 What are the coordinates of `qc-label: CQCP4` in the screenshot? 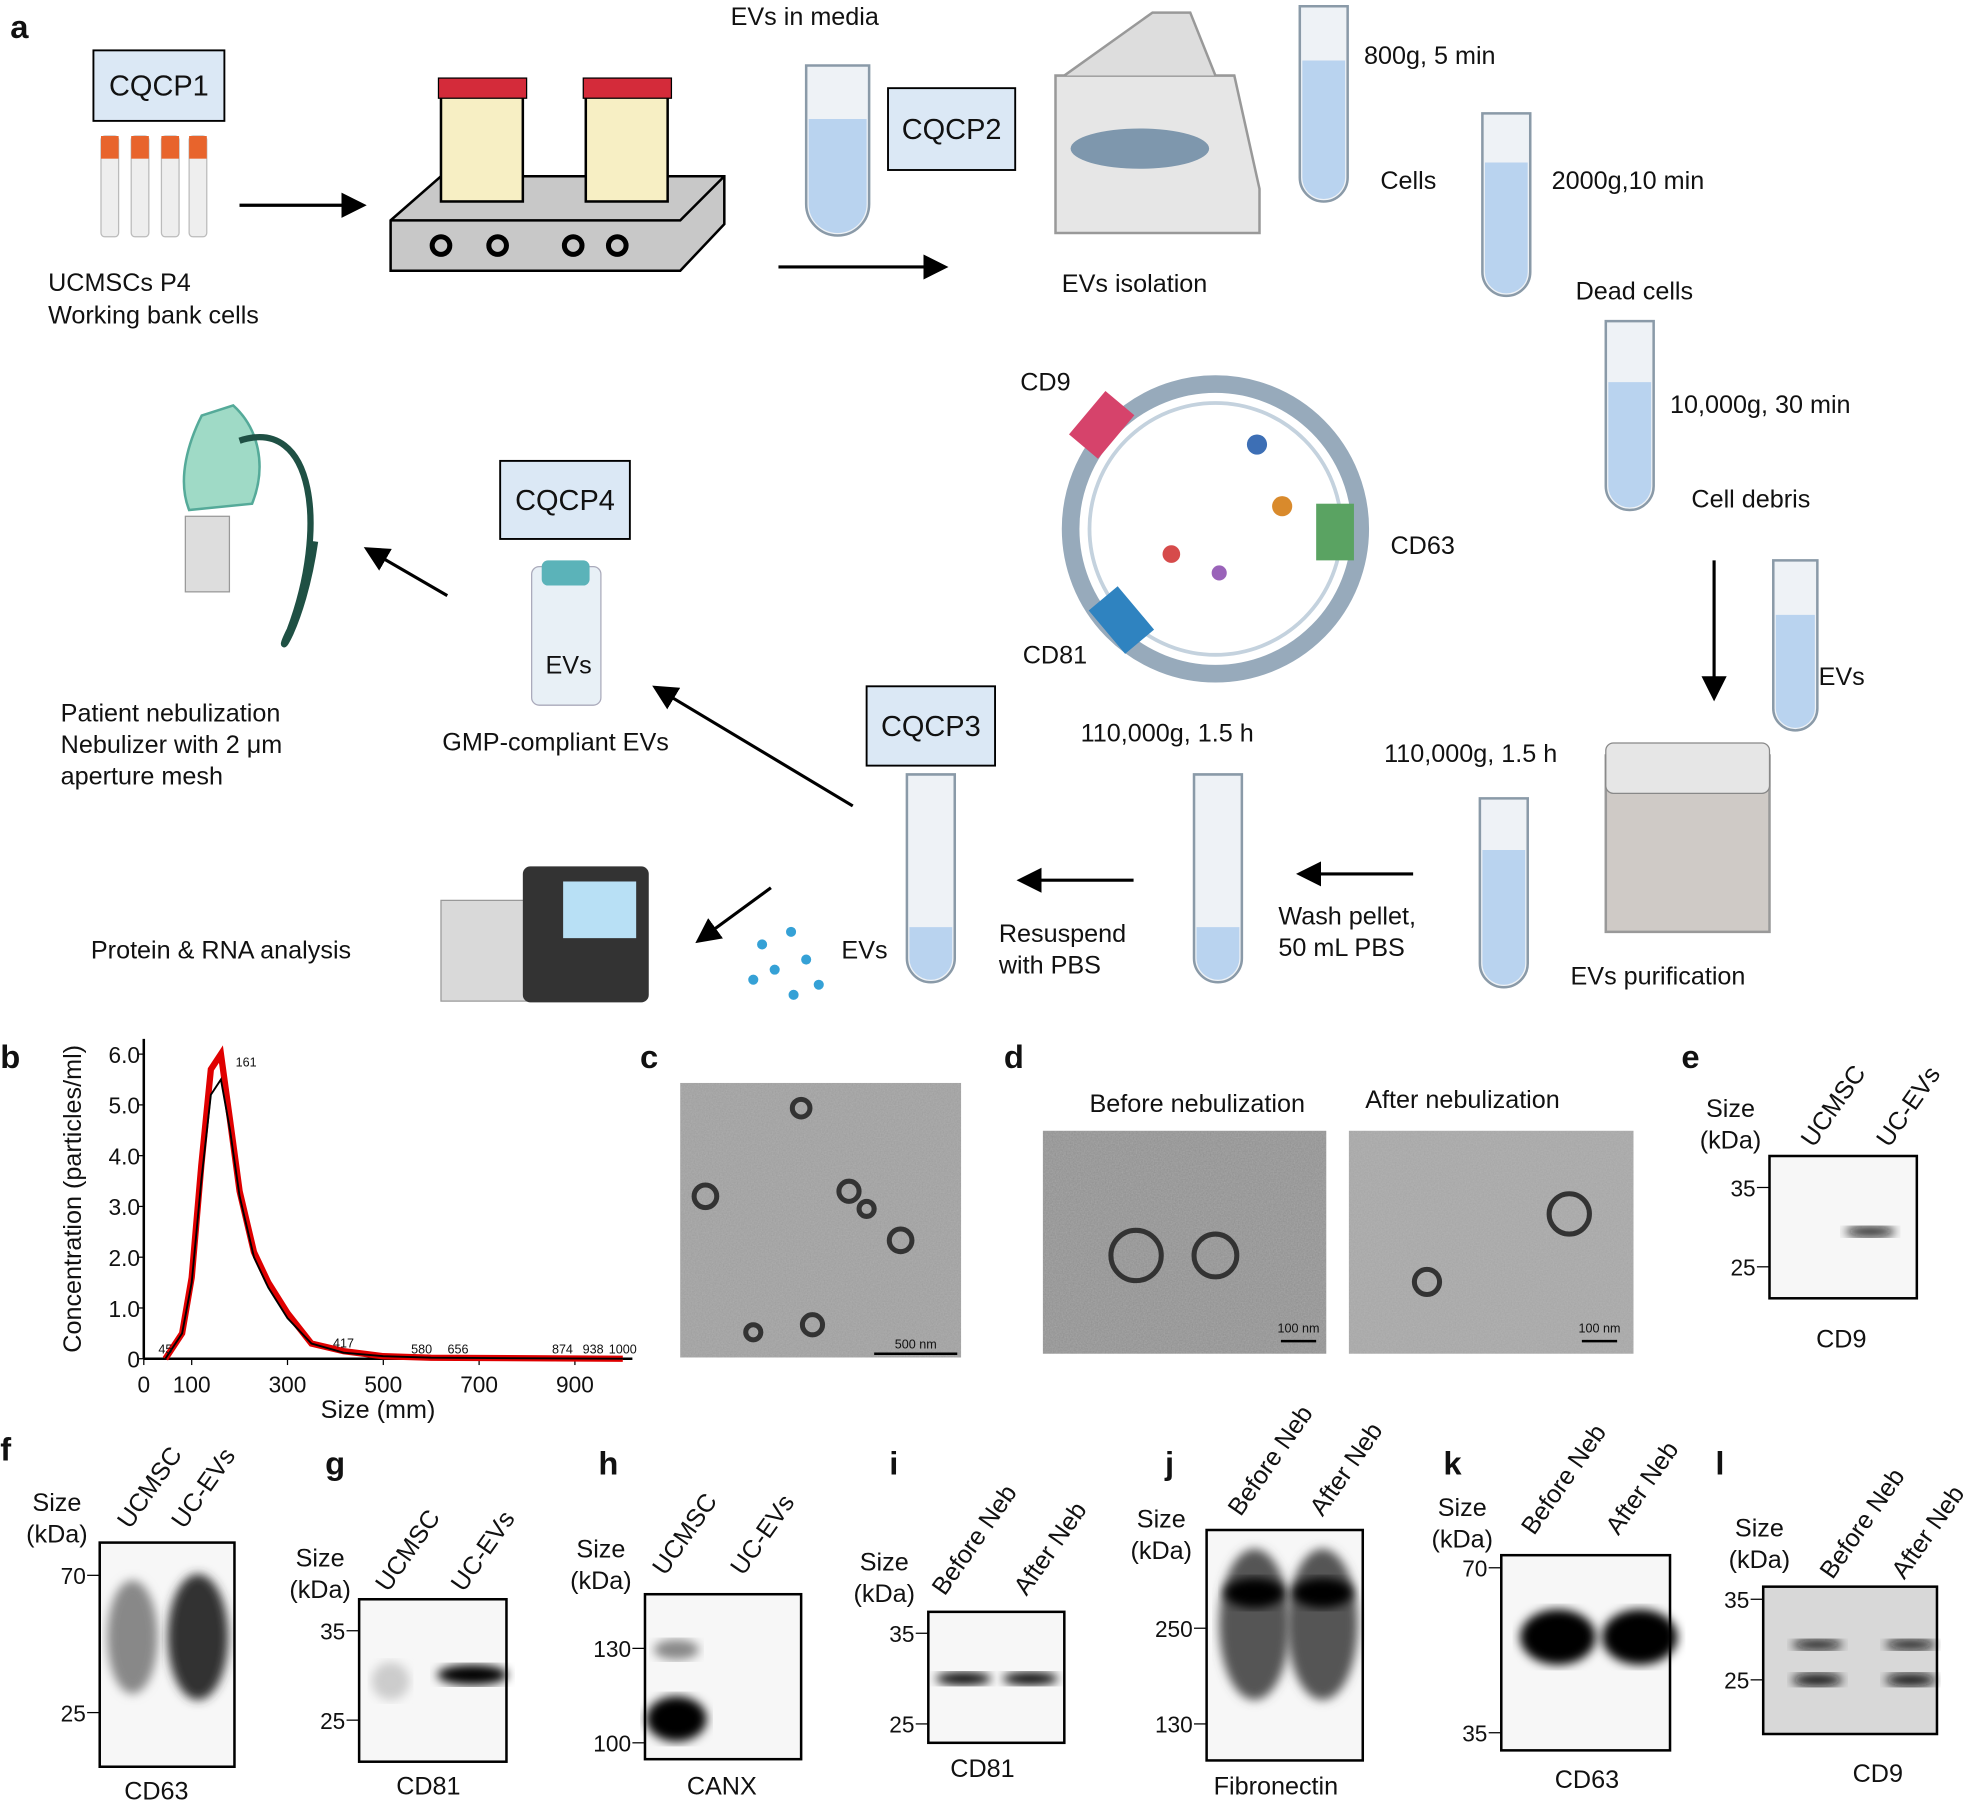 It's located at (565, 501).